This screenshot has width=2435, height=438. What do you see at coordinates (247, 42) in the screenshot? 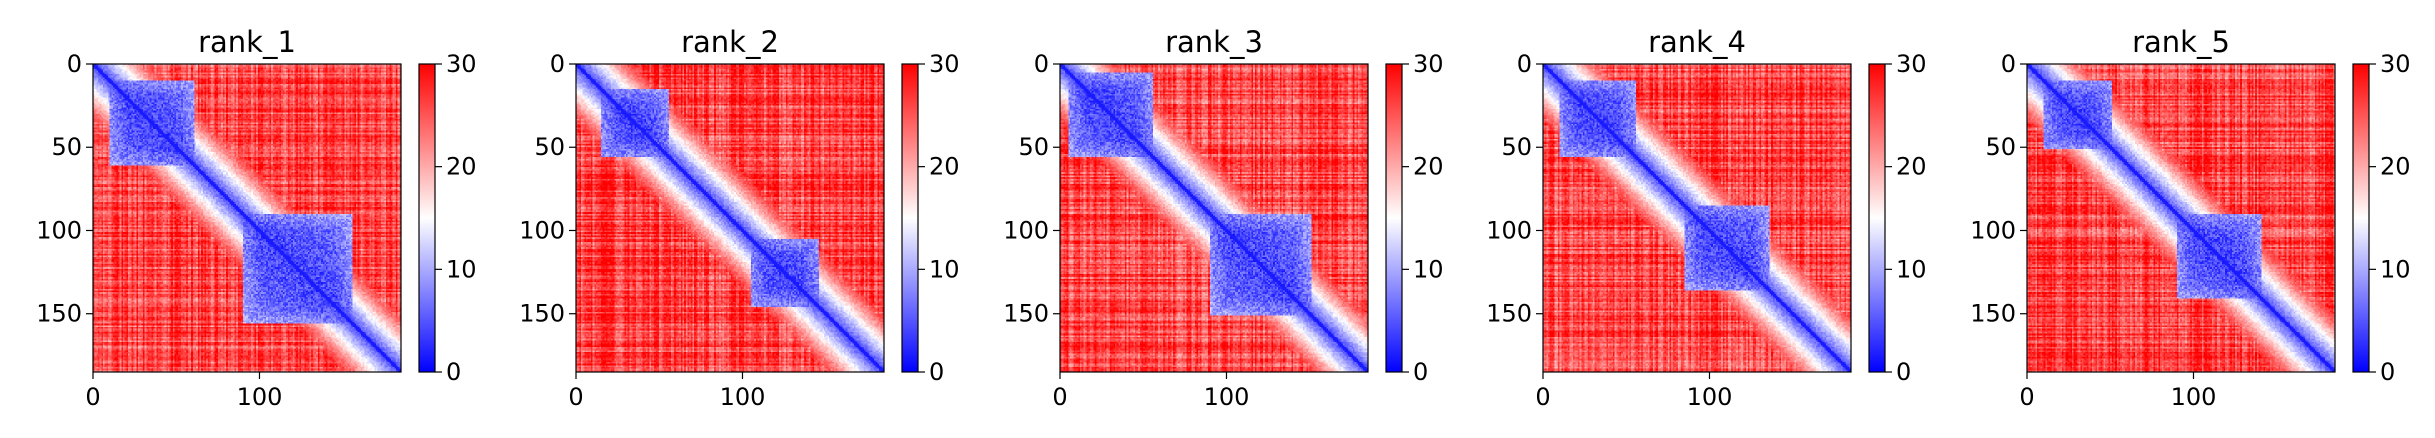
I see `panel-title: rank_1` at bounding box center [247, 42].